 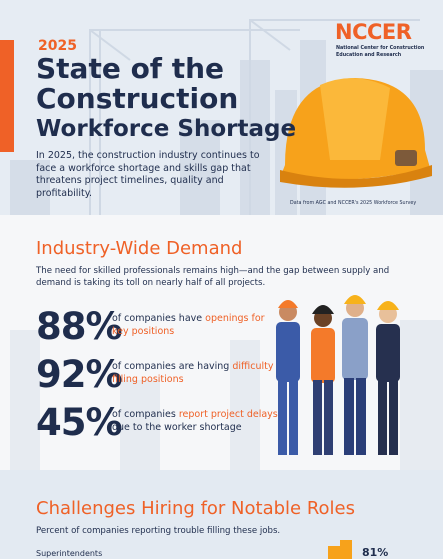 What do you see at coordinates (373, 32) in the screenshot?
I see `logo: NCCER` at bounding box center [373, 32].